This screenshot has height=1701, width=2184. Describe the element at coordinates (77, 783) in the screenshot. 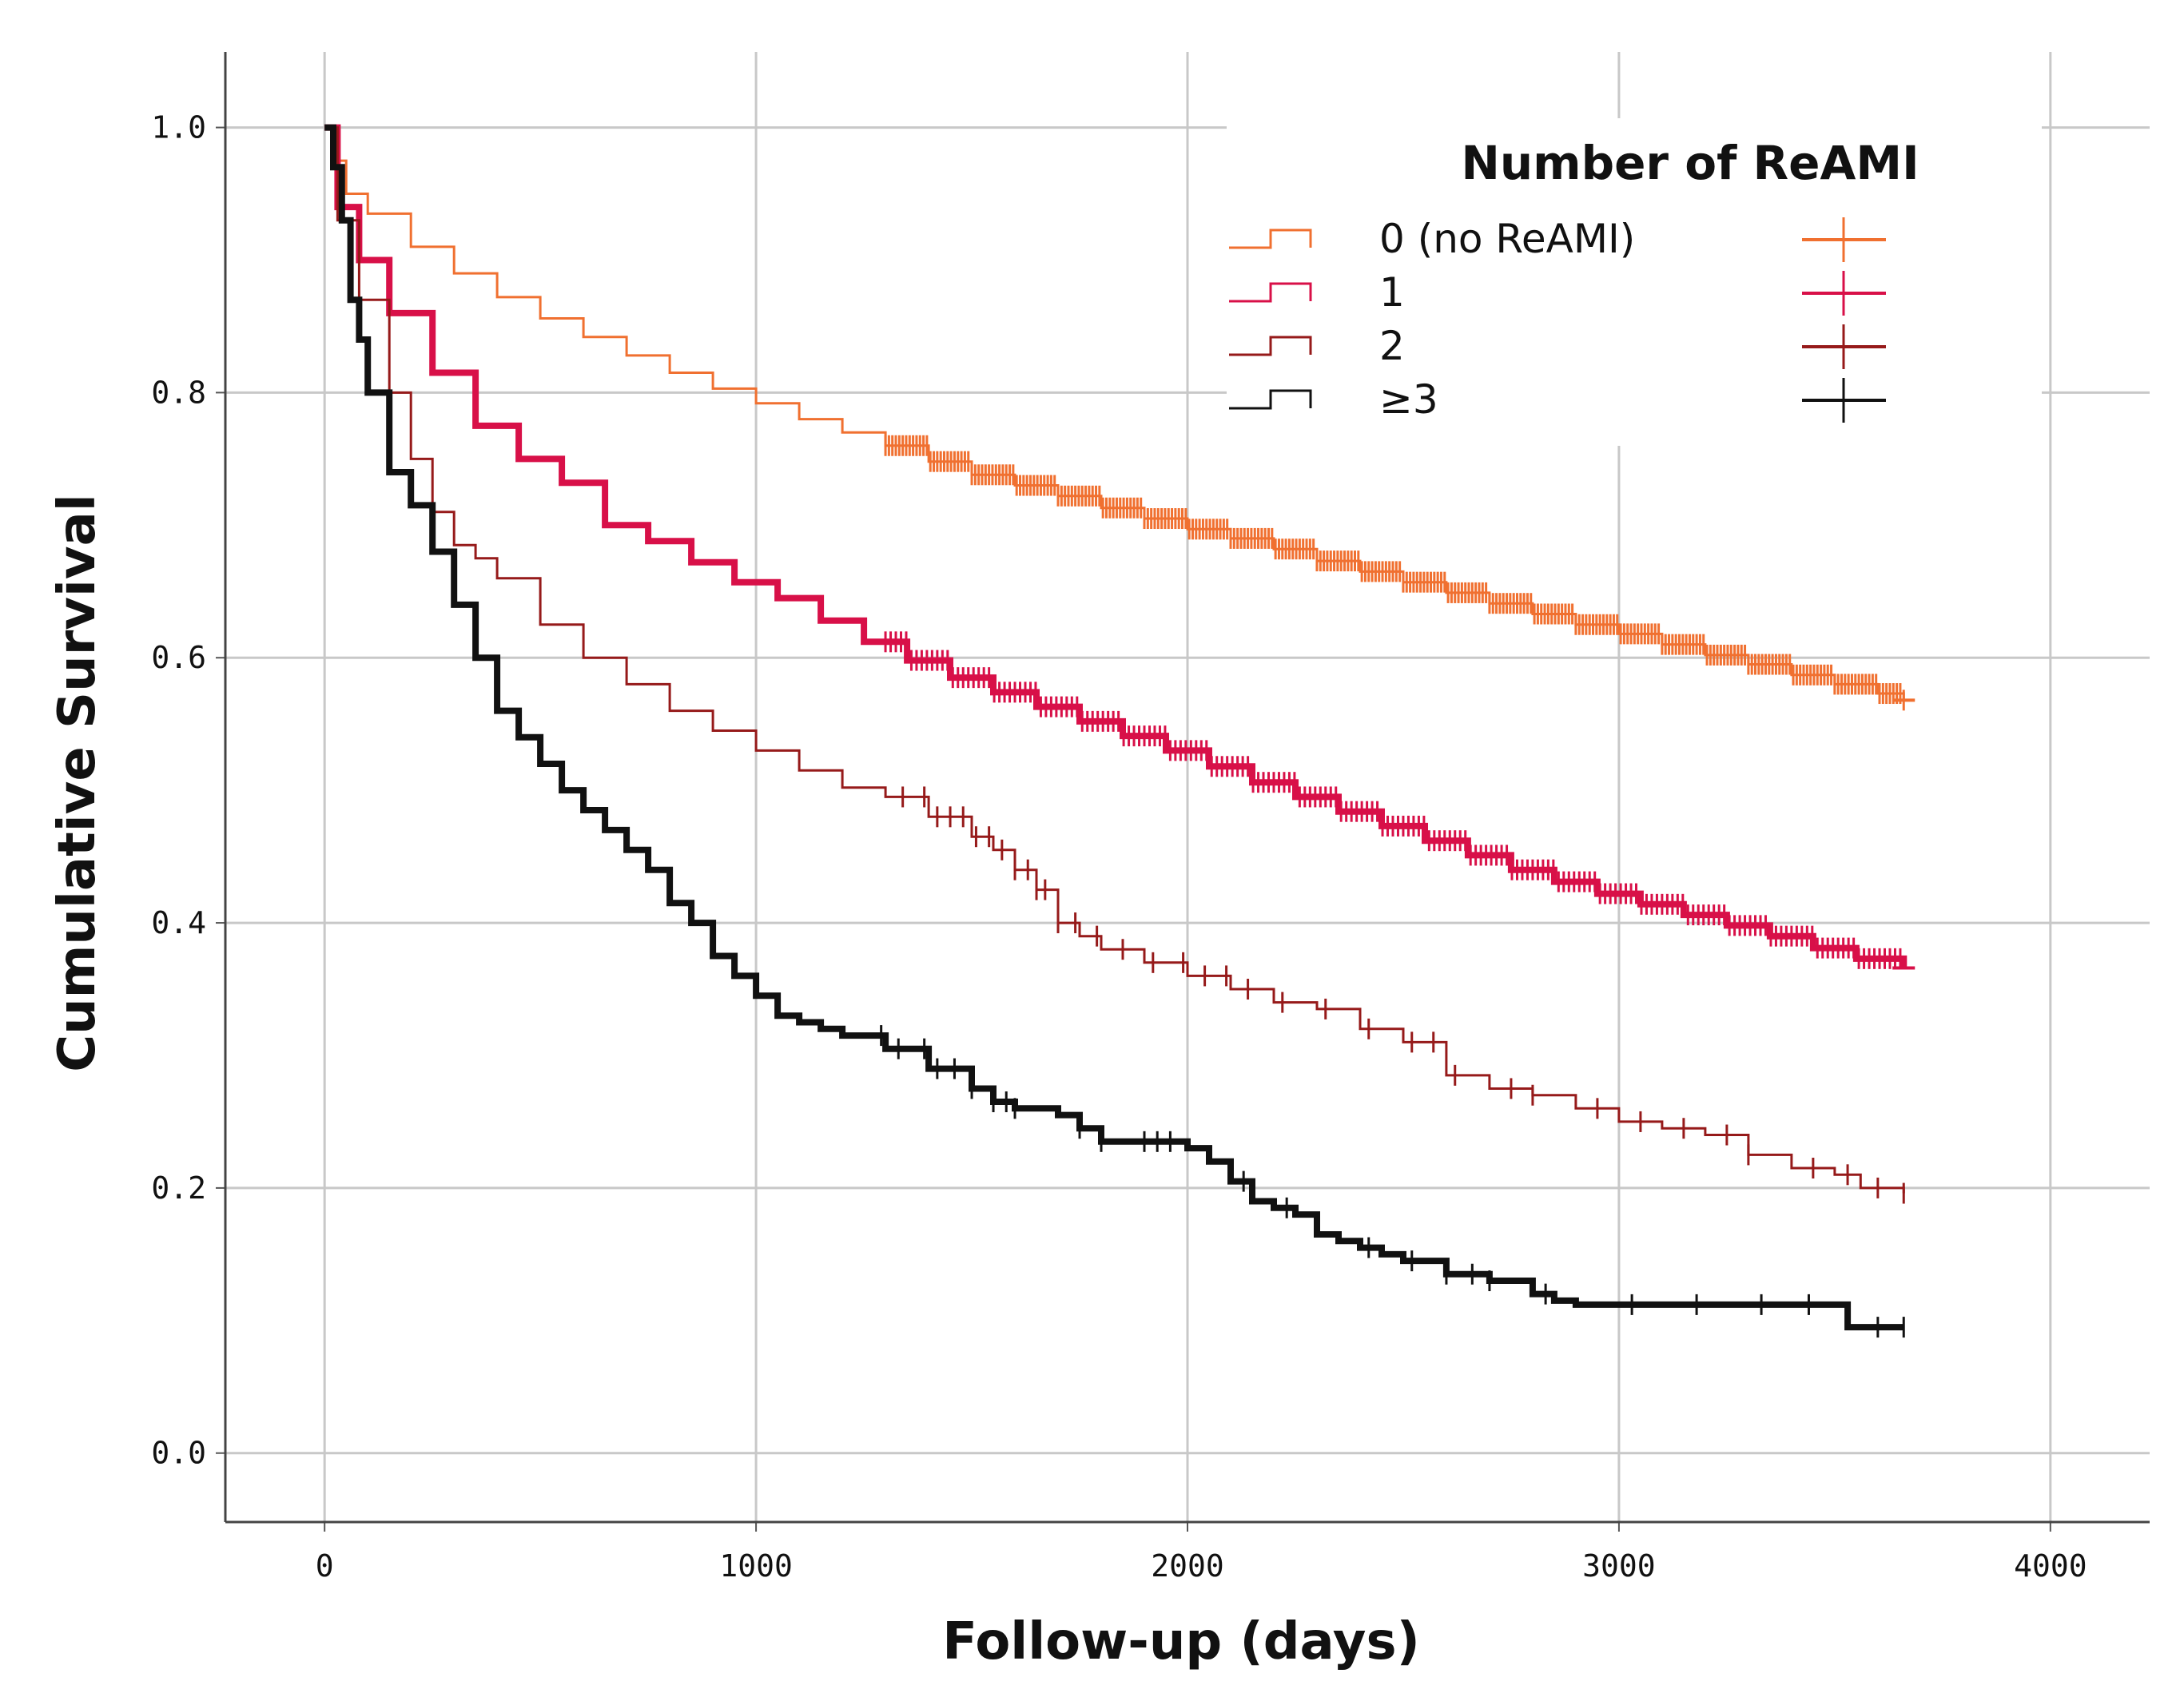

I see `y-axis-title: Cumulative Survival` at that location.